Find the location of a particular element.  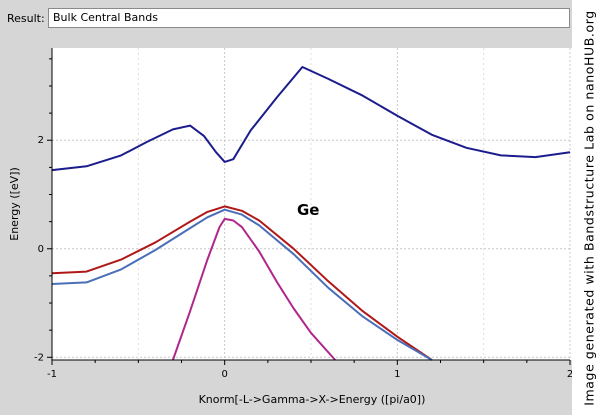

y-tick-label: 2 is located at coordinates (41, 140).